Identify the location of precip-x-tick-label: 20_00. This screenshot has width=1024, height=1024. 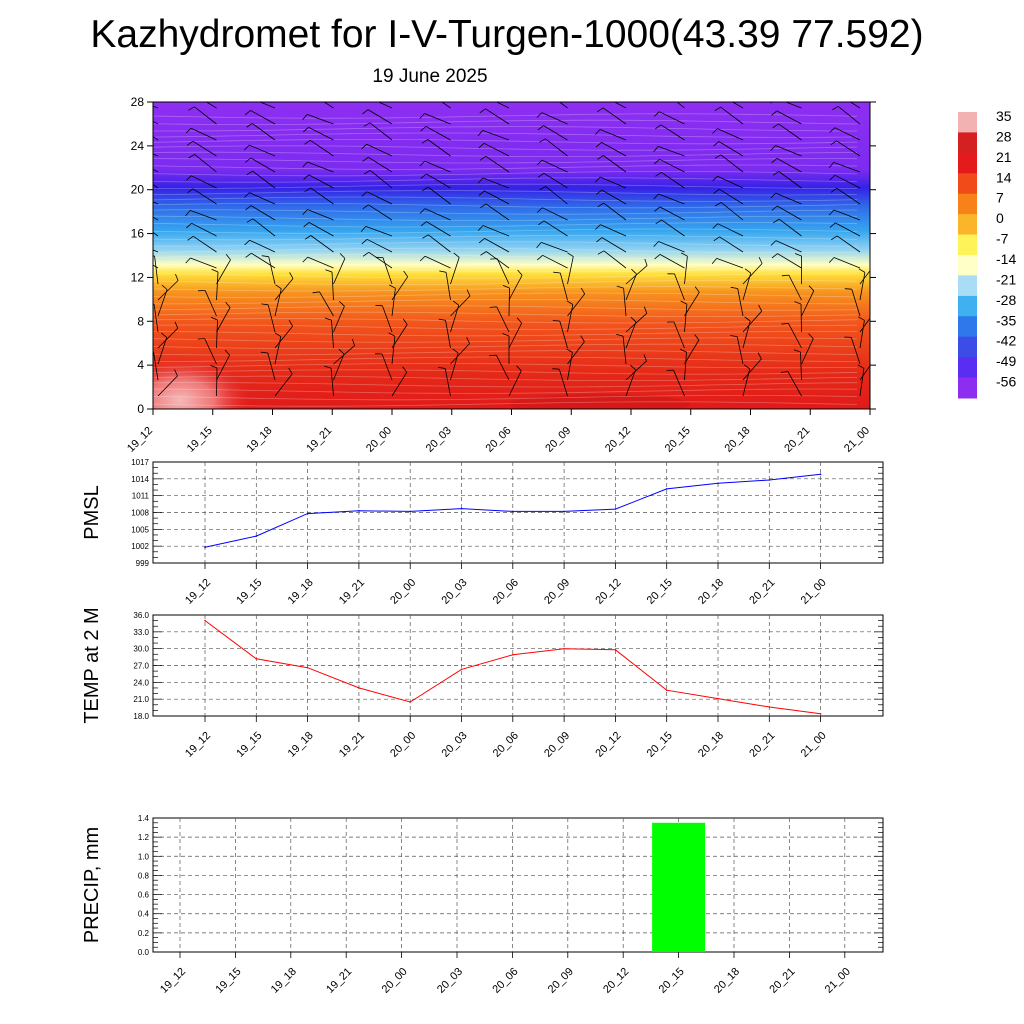
(395, 981).